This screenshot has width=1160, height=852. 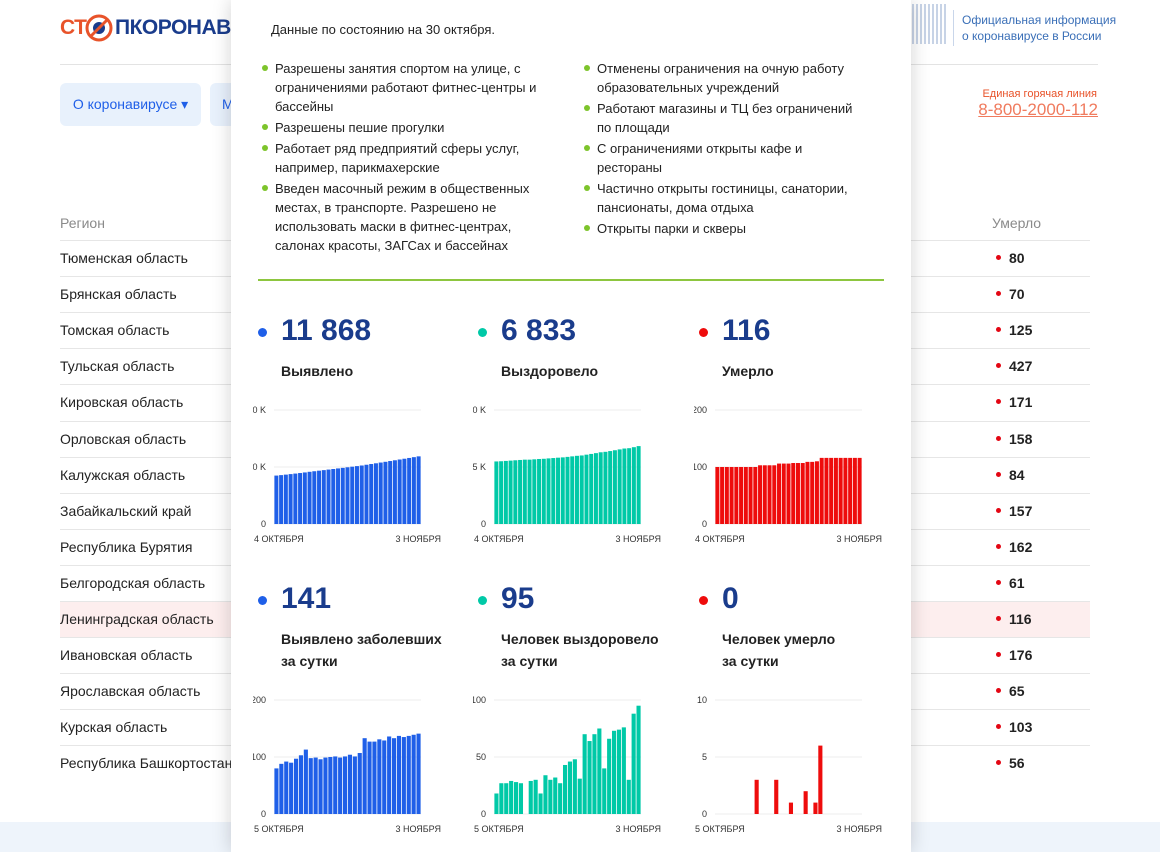 I want to click on region-name: Белгородская область, so click(x=133, y=582).